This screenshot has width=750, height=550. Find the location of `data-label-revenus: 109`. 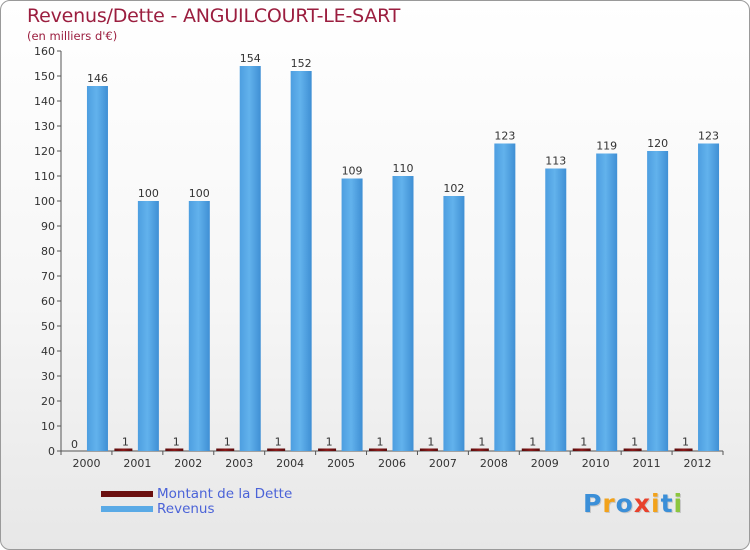

data-label-revenus: 109 is located at coordinates (352, 171).